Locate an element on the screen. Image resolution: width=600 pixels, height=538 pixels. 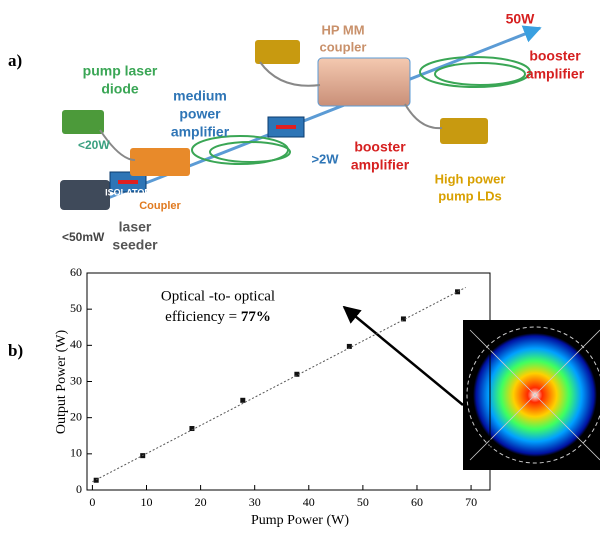
x-axis-label: Pump Power (W) is located at coordinates (300, 520).